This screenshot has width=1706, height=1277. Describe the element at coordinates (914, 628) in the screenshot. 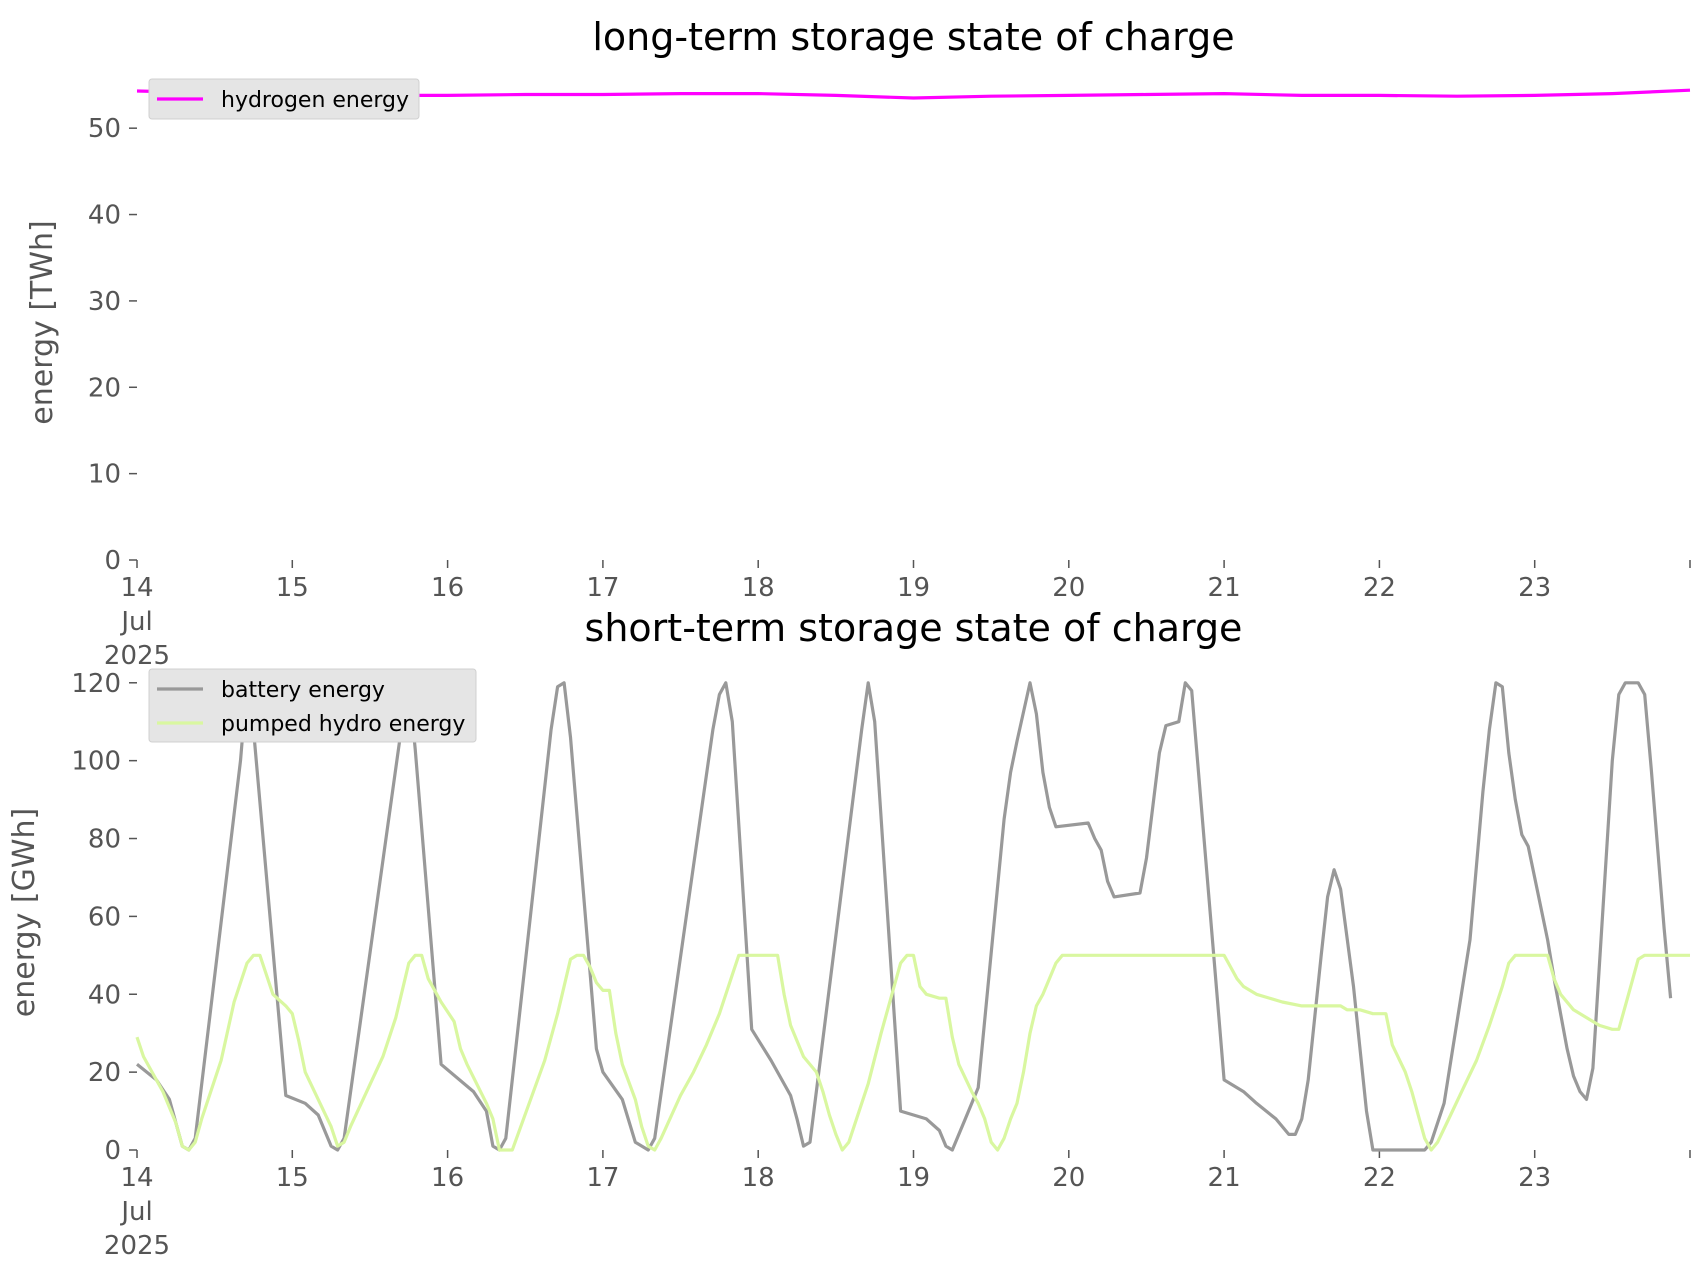

I see `chart-title: short-term storage state of charge` at that location.